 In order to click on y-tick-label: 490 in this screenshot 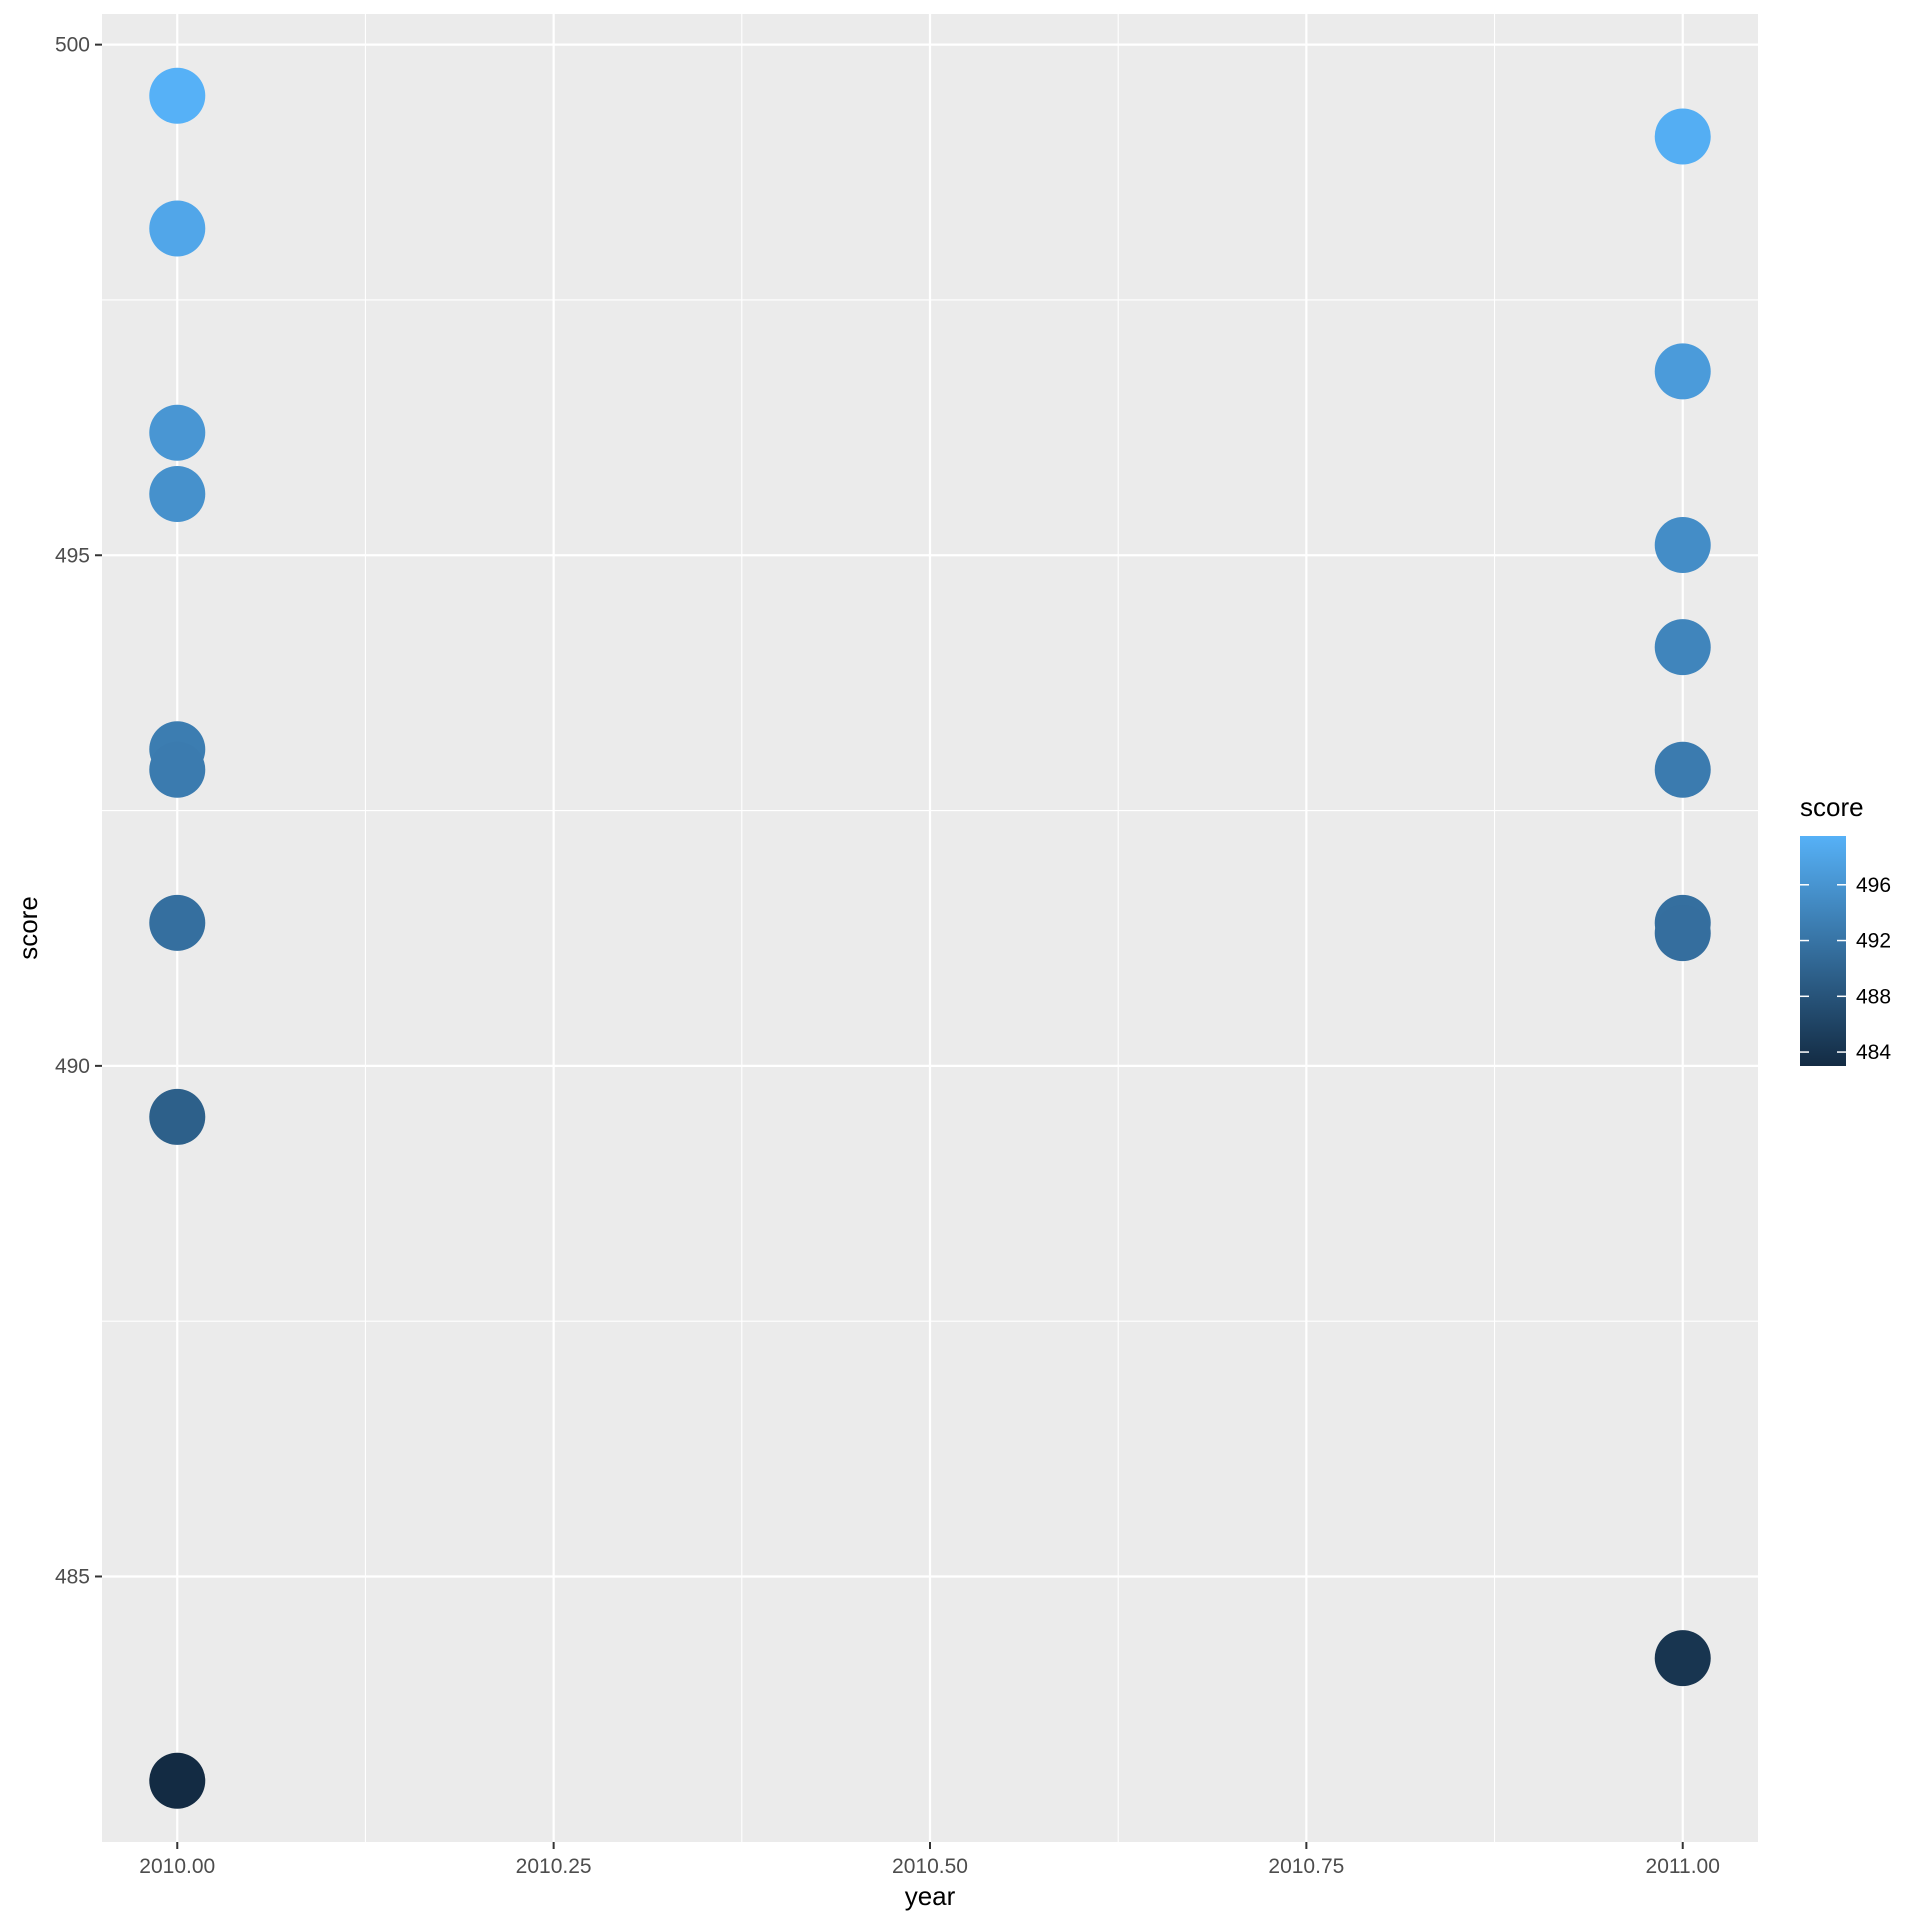, I will do `click(72, 1066)`.